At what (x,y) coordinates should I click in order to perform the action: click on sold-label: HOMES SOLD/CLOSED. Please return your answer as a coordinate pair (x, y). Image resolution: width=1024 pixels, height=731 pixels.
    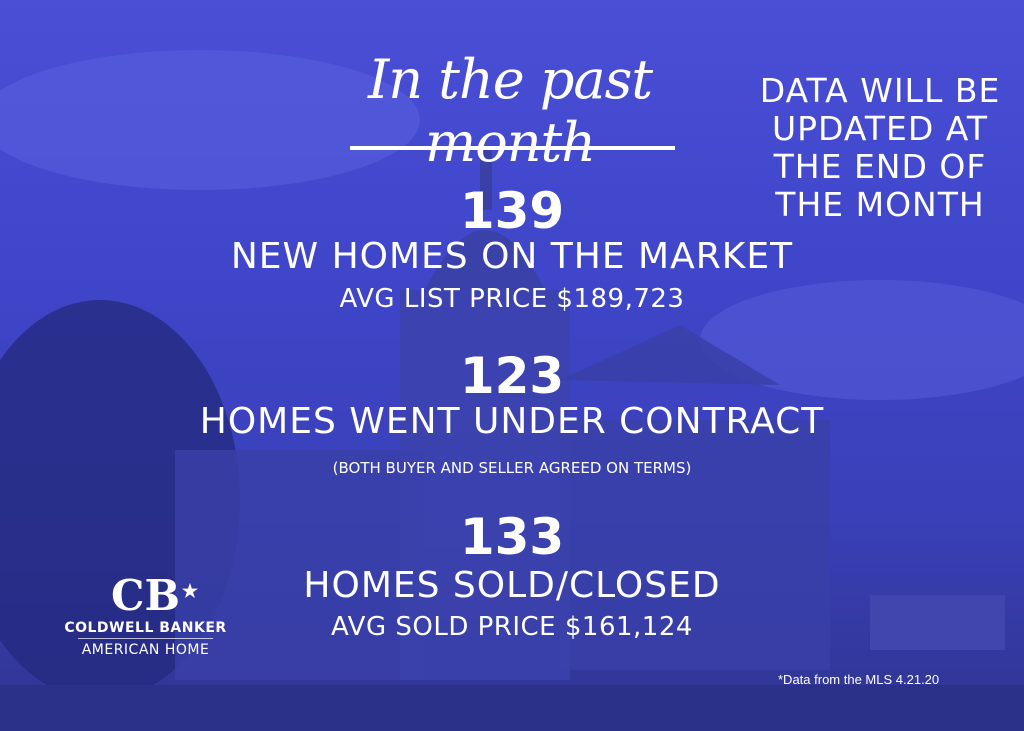
    Looking at the image, I should click on (512, 585).